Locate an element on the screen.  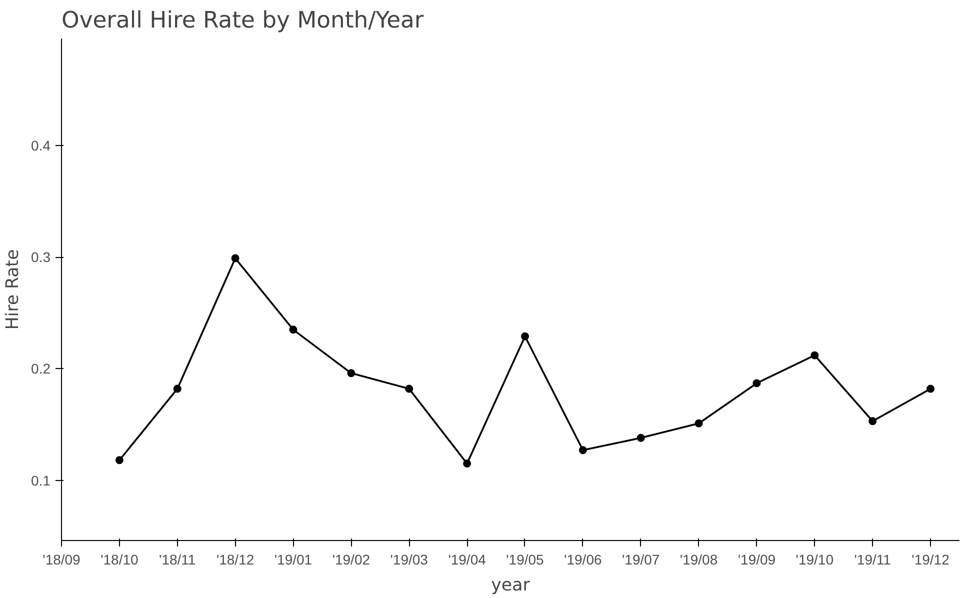
x-tick-label: '19/07 is located at coordinates (641, 560).